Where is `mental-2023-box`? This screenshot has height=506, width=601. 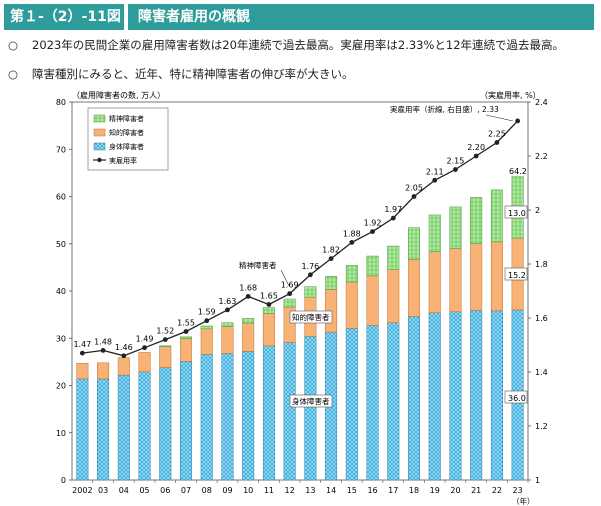 mental-2023-box is located at coordinates (516, 212).